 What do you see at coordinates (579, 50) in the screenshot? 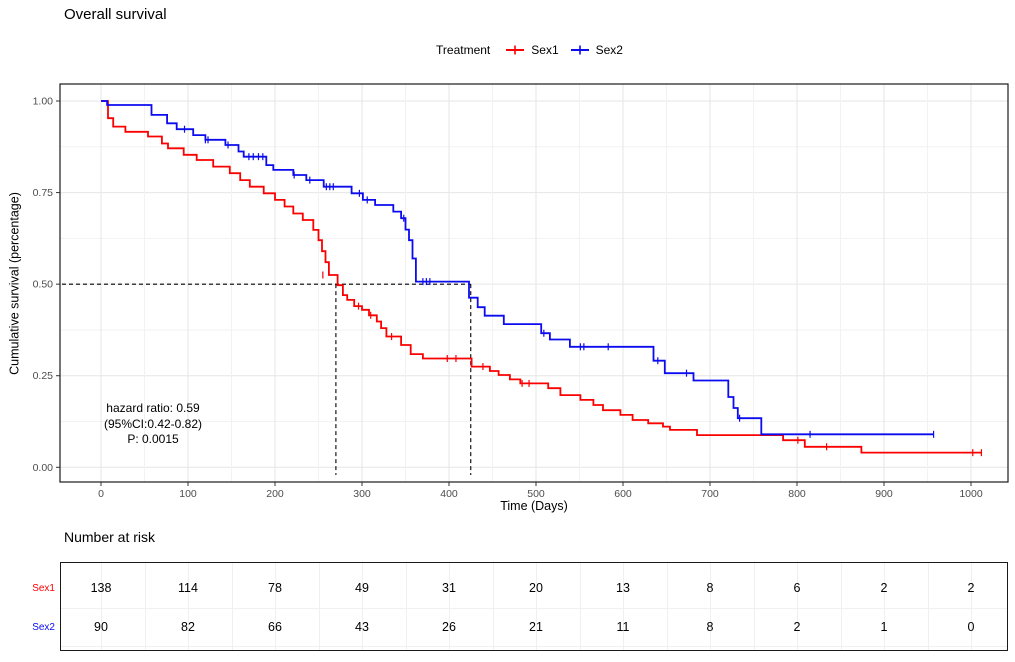
I see `blue-line-plus-icon` at bounding box center [579, 50].